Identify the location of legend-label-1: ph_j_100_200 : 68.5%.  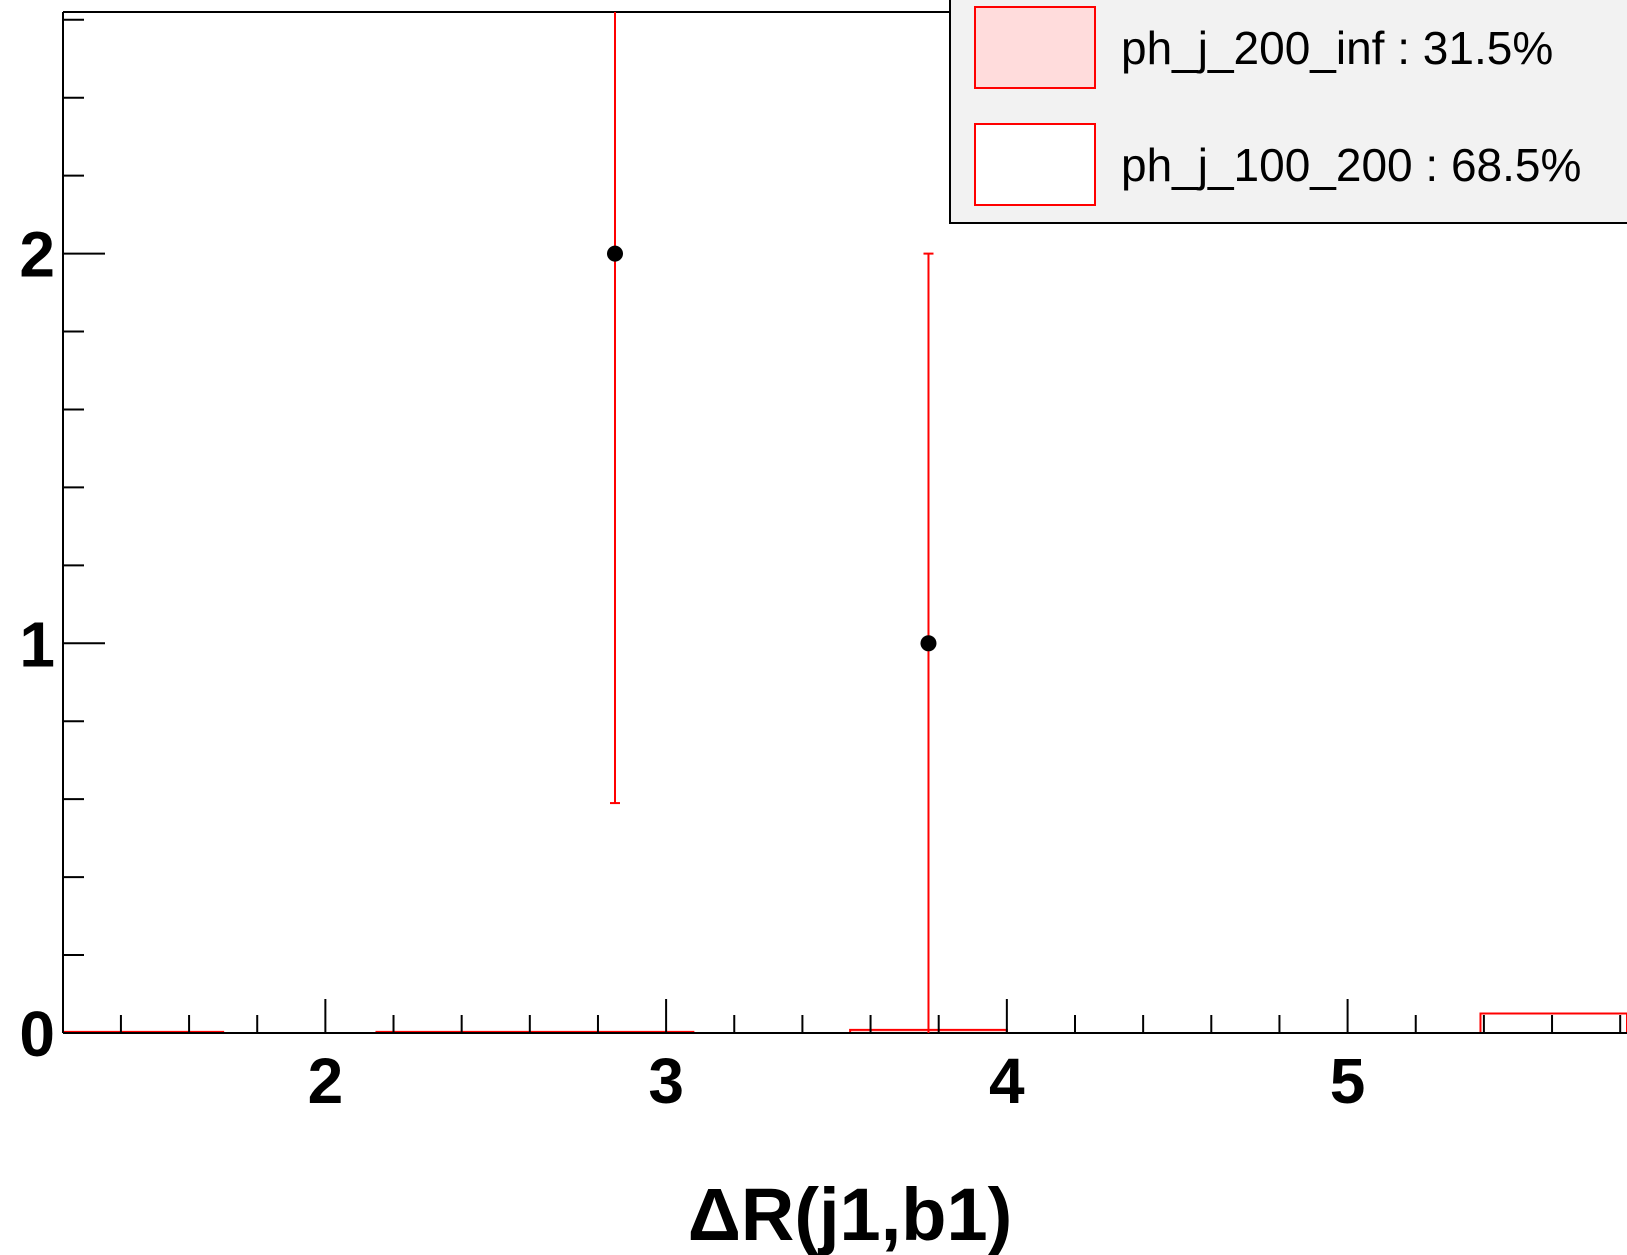
(1351, 165).